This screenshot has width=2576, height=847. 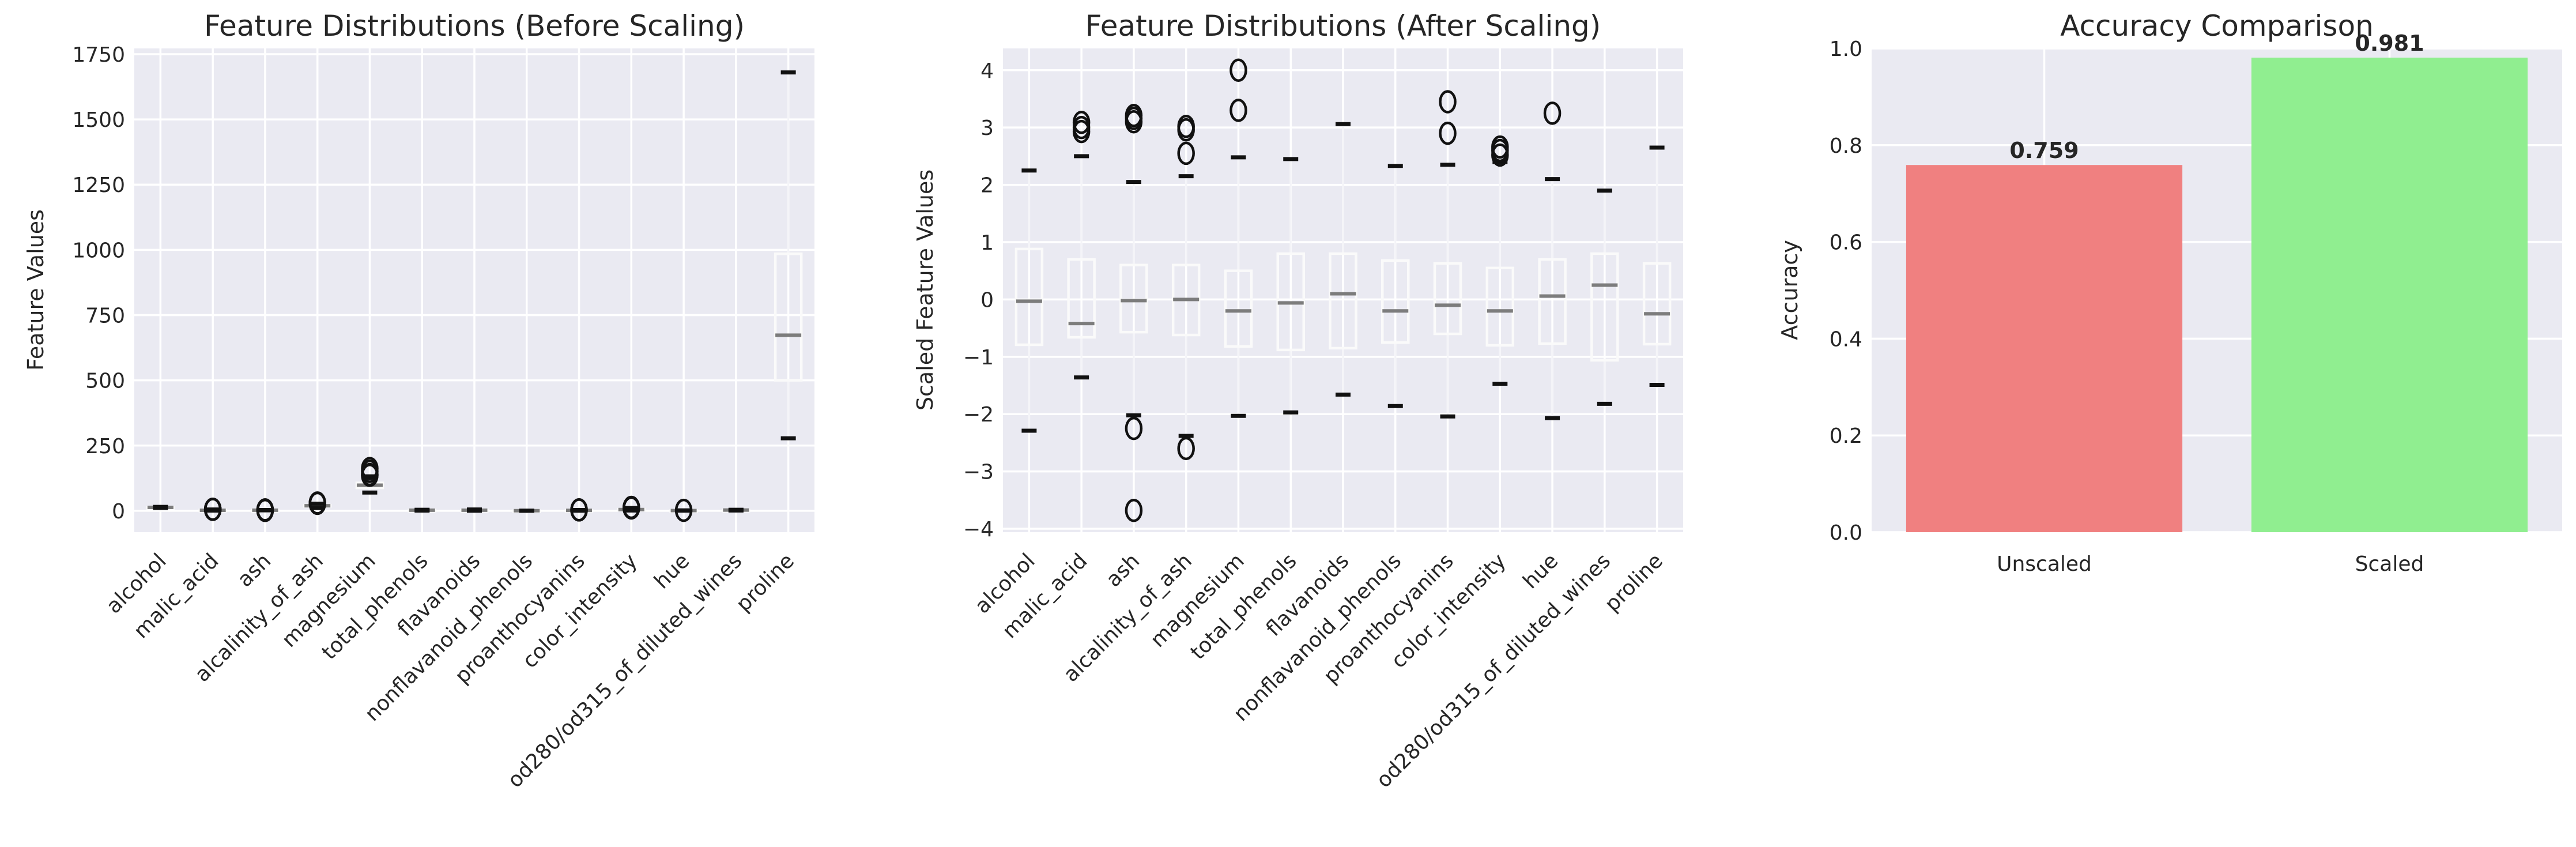 What do you see at coordinates (35, 290) in the screenshot?
I see `y-axis-label-feature-values: Feature Values` at bounding box center [35, 290].